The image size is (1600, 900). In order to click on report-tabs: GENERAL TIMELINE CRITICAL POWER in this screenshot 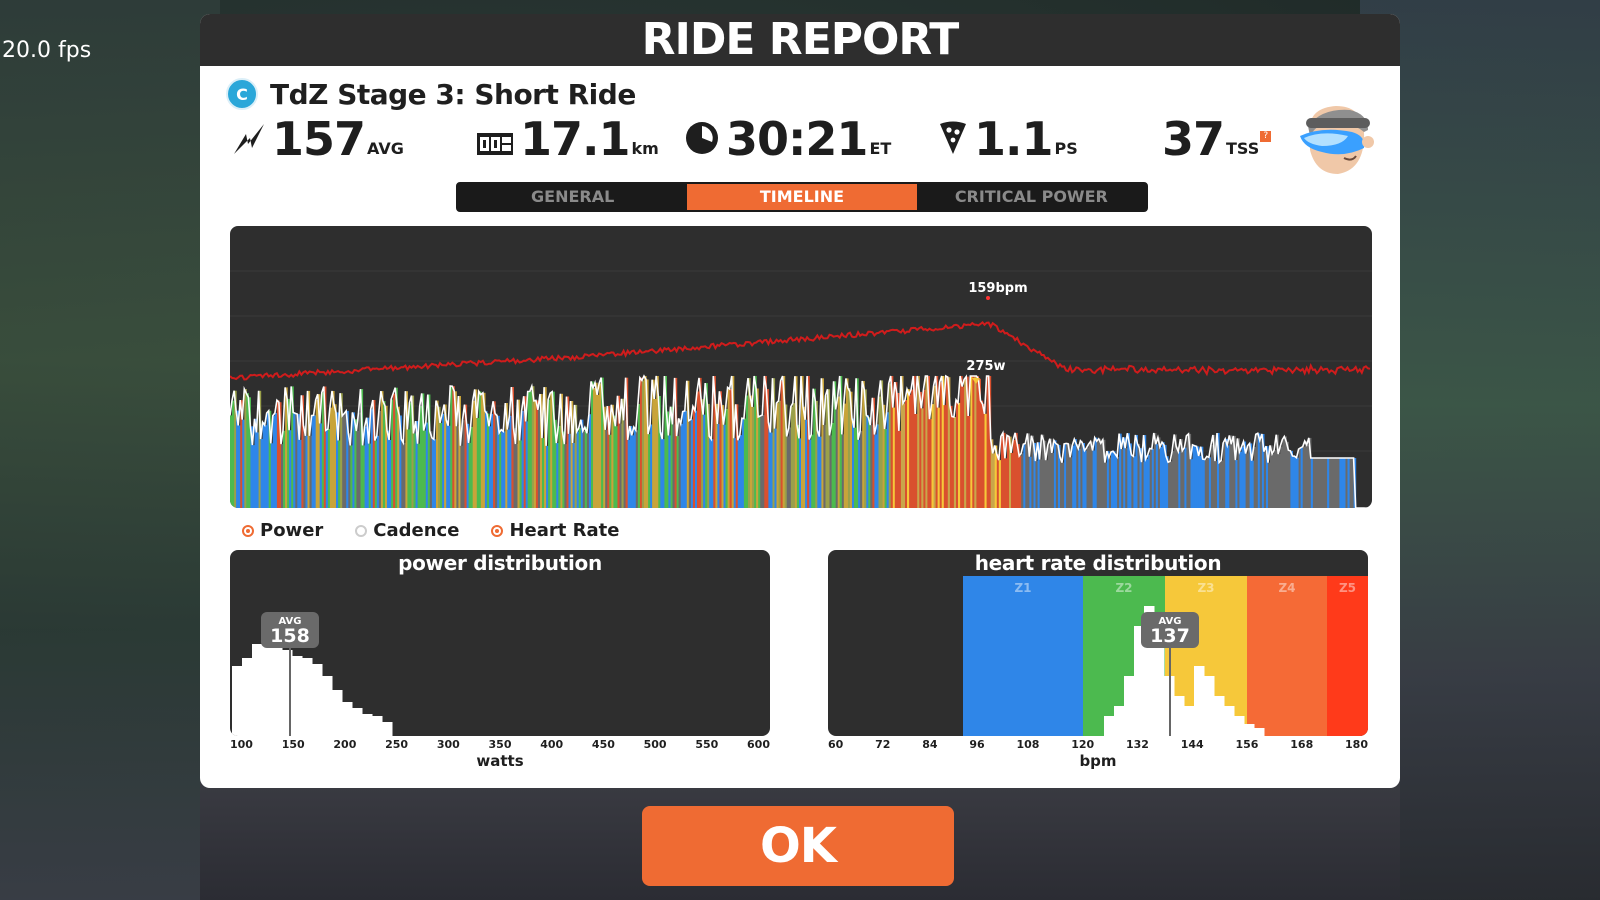, I will do `click(802, 197)`.